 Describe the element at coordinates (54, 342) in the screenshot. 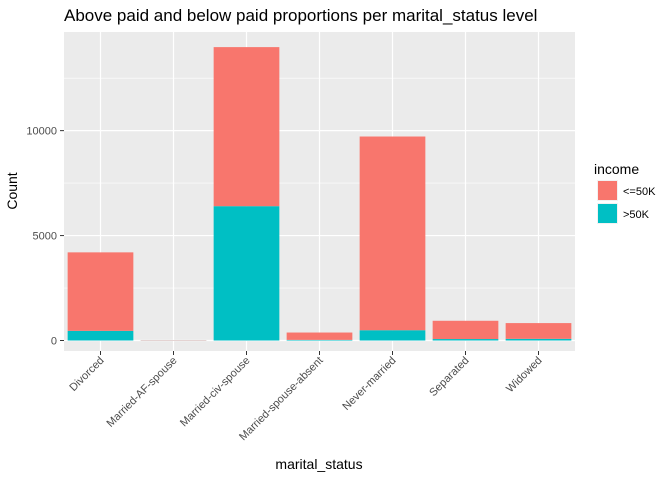

I see `y-tick-label: 0` at that location.